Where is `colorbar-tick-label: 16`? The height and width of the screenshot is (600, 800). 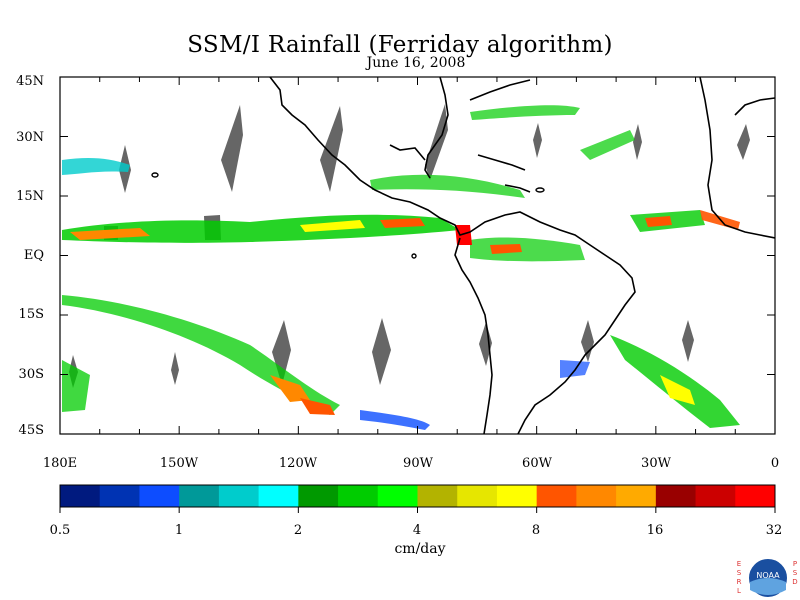 colorbar-tick-label: 16 is located at coordinates (655, 530).